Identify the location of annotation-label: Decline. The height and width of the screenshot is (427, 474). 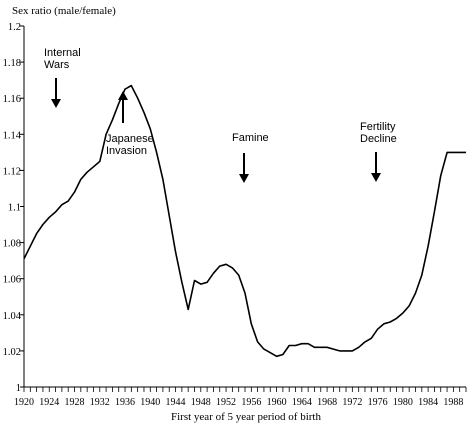
(378, 139).